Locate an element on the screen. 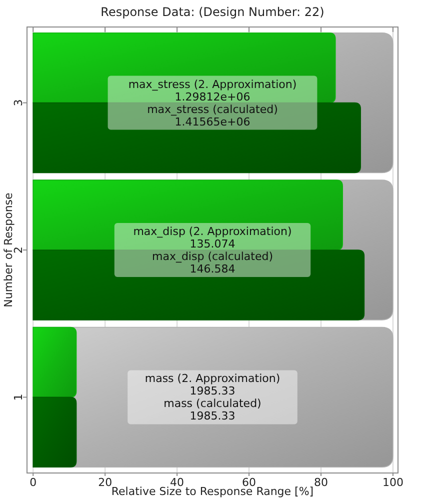  x-tick-label: 80 is located at coordinates (321, 482).